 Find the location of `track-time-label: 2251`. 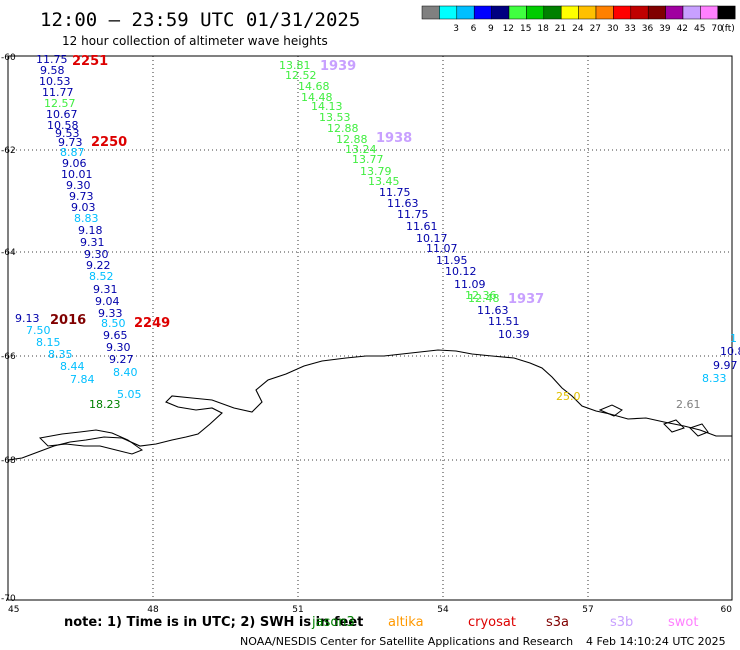

track-time-label: 2251 is located at coordinates (90, 61).